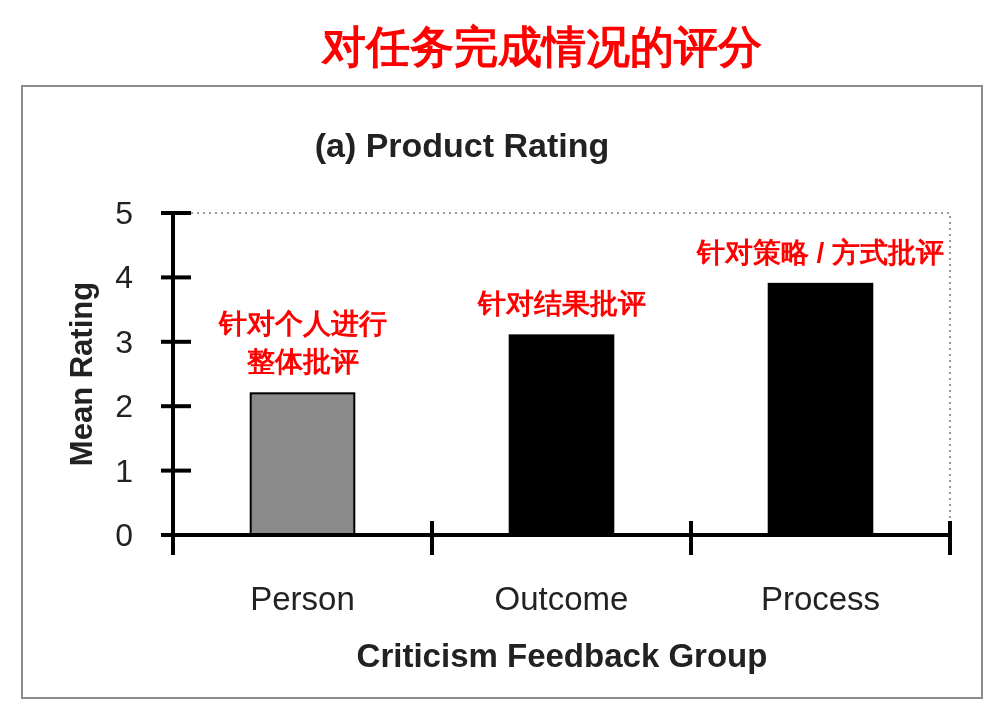  Describe the element at coordinates (124, 470) in the screenshot. I see `y-tick-label: 1` at that location.